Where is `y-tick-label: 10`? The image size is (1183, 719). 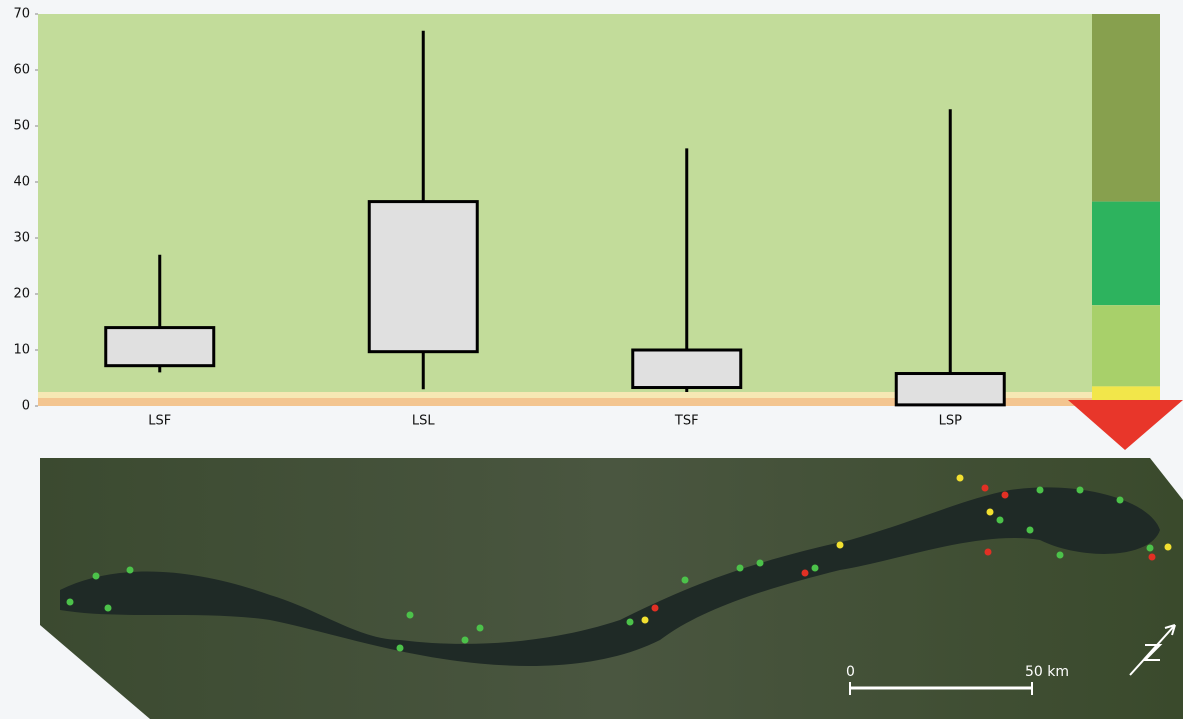
y-tick-label: 10 is located at coordinates (21, 350).